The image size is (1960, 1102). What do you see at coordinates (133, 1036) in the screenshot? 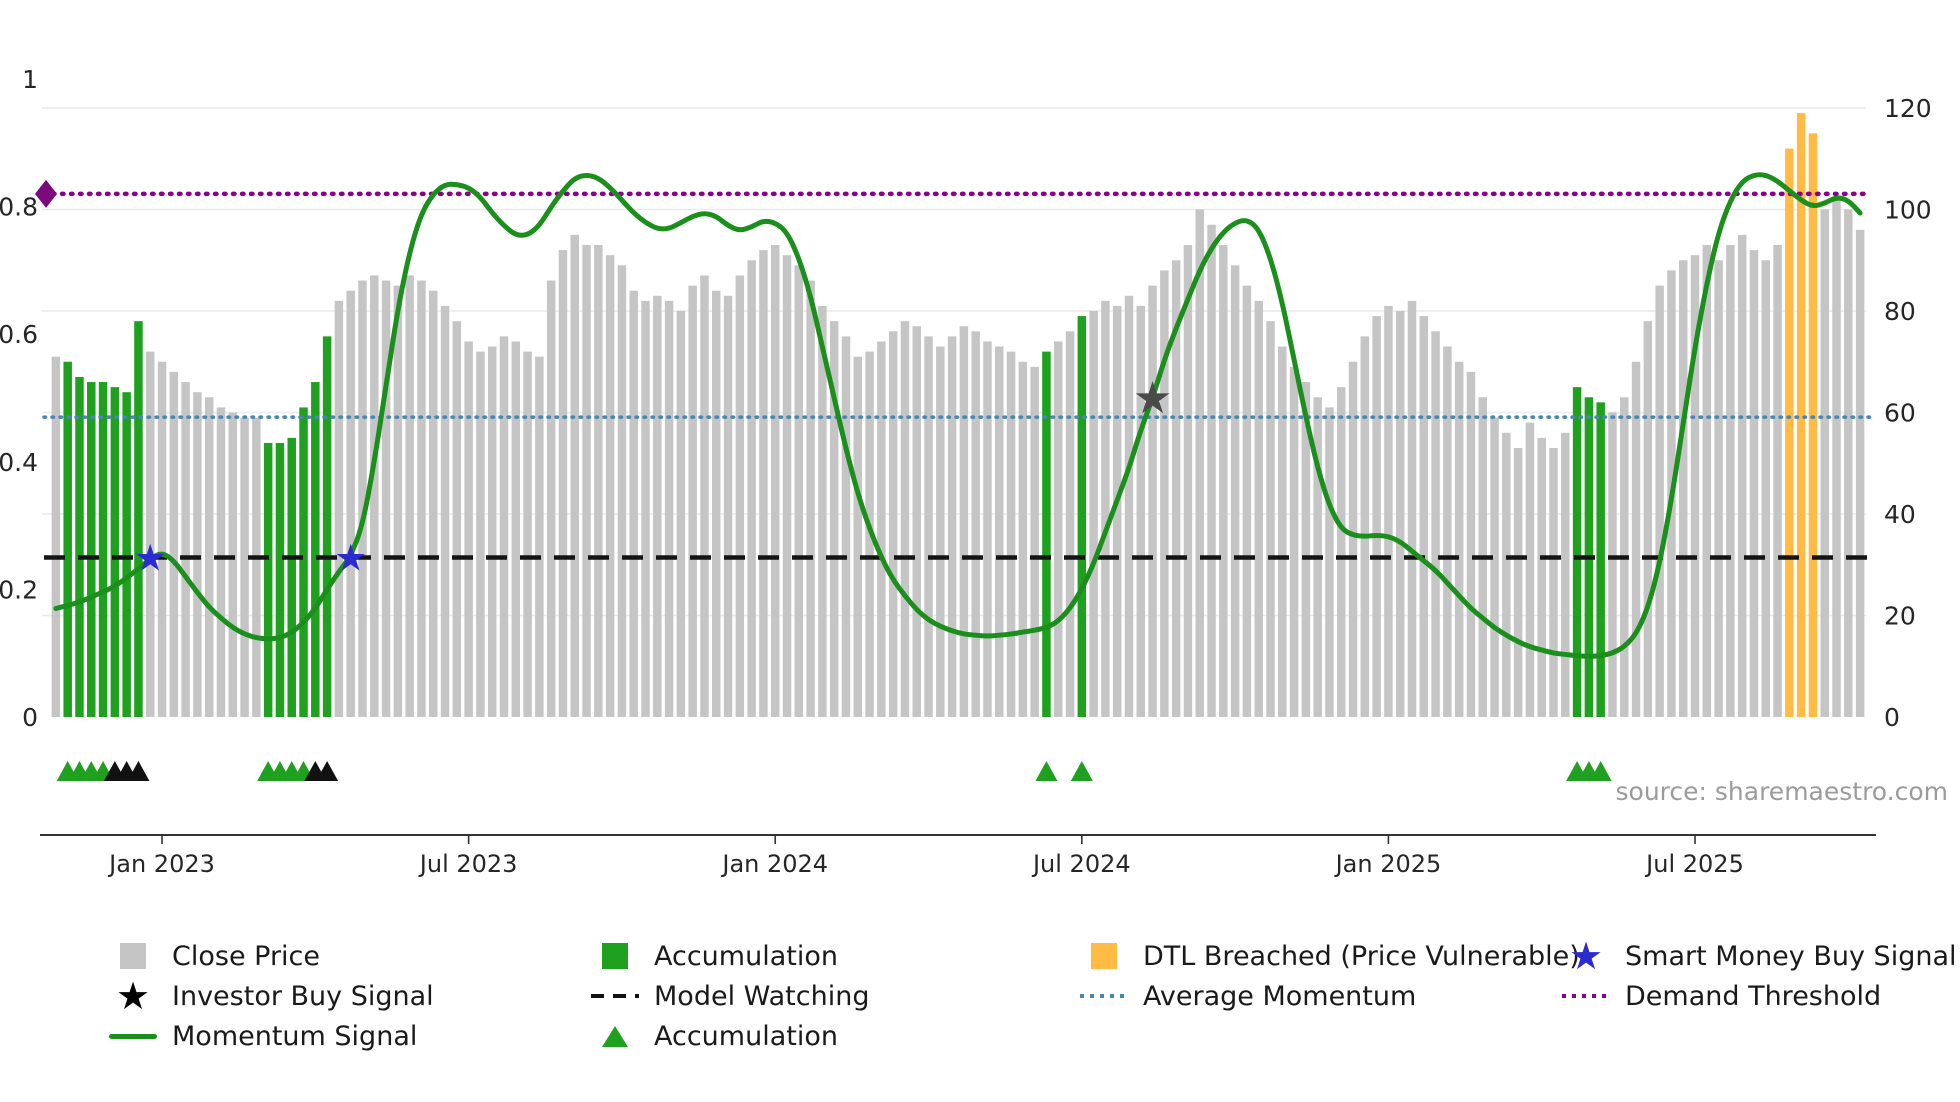
I see `momentum-signal-swatch-shape` at bounding box center [133, 1036].